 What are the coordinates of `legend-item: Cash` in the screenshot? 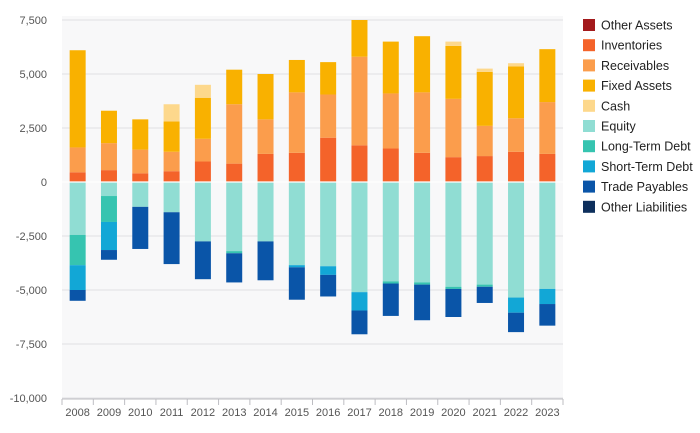 It's located at (606, 106).